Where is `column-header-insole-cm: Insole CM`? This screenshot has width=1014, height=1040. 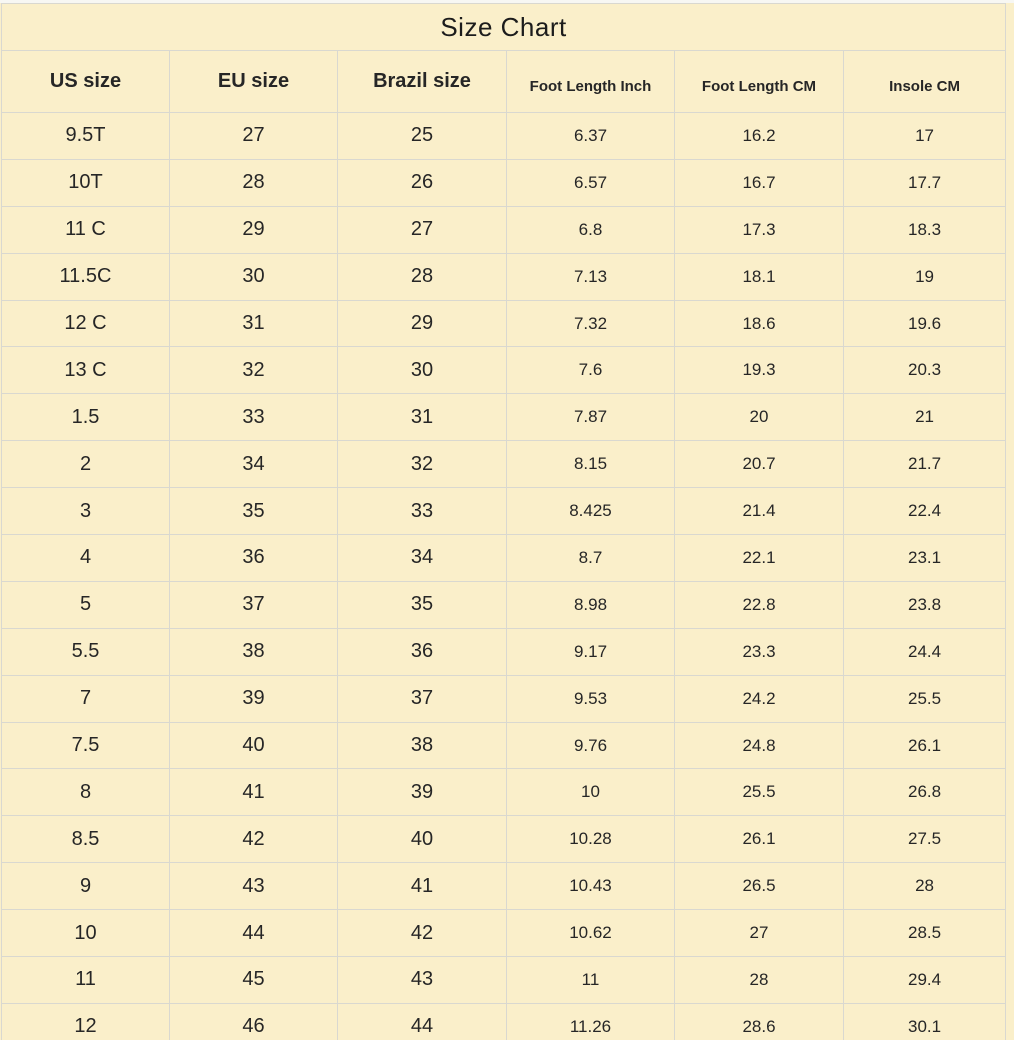
column-header-insole-cm: Insole CM is located at coordinates (924, 81).